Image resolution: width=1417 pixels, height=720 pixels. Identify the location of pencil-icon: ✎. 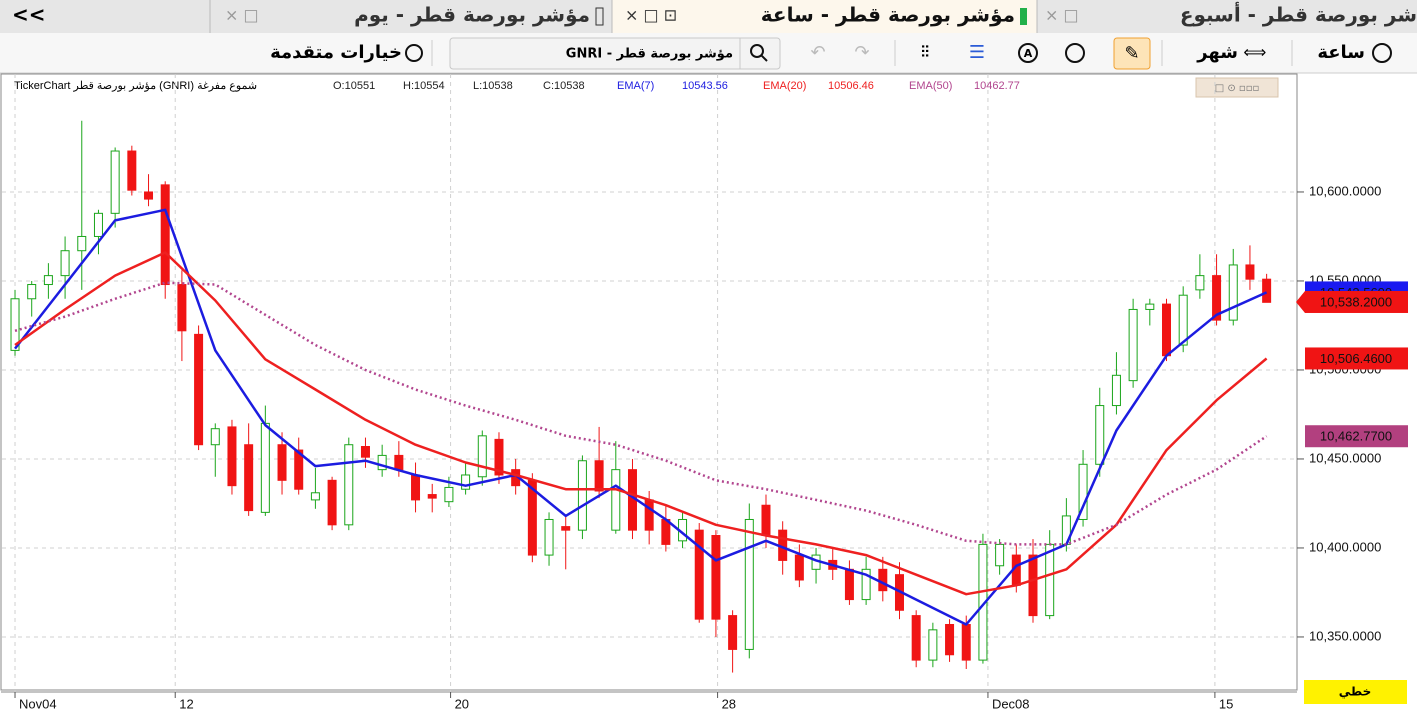
(1131, 53).